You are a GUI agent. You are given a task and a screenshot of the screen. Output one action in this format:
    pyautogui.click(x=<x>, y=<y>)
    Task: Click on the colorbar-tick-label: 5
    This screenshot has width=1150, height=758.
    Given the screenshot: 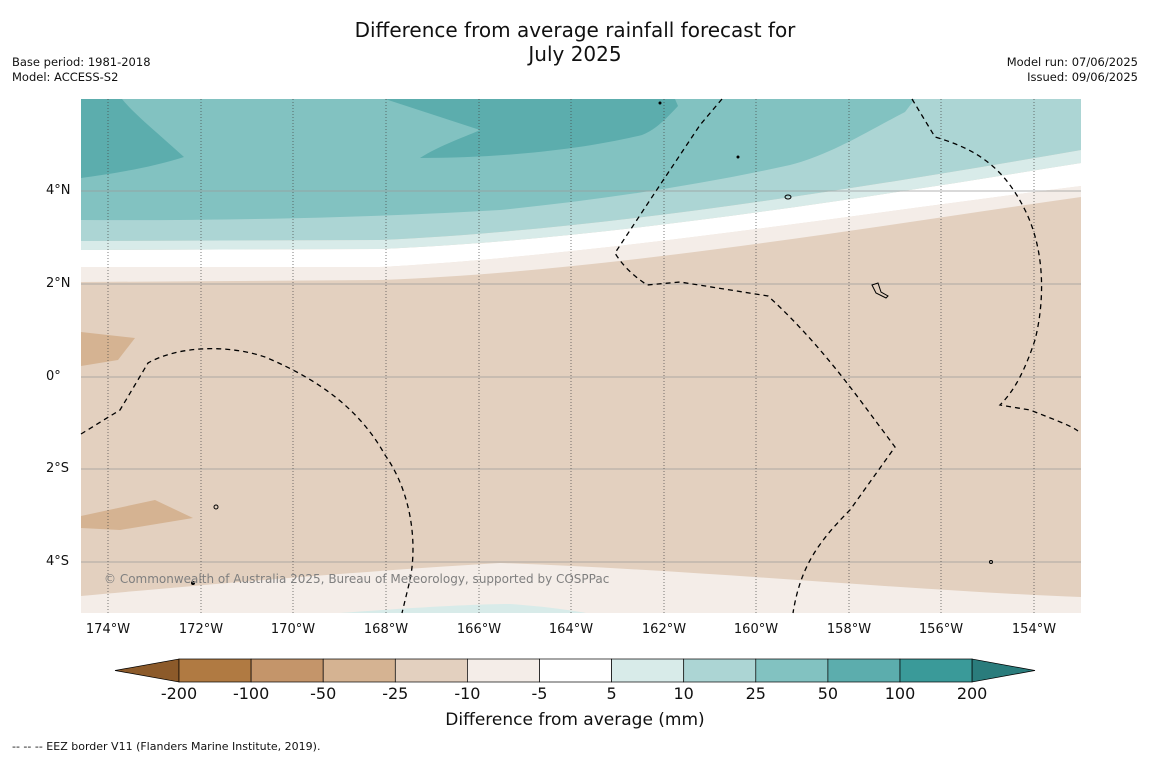 What is the action you would take?
    pyautogui.click(x=611, y=693)
    